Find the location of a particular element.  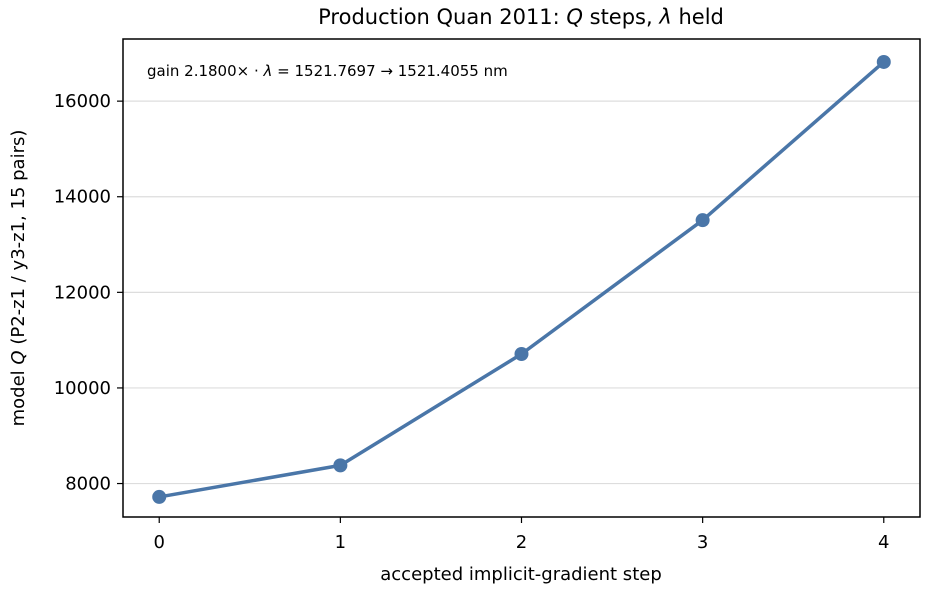

chart-title-part-1: Q is located at coordinates (574, 17).